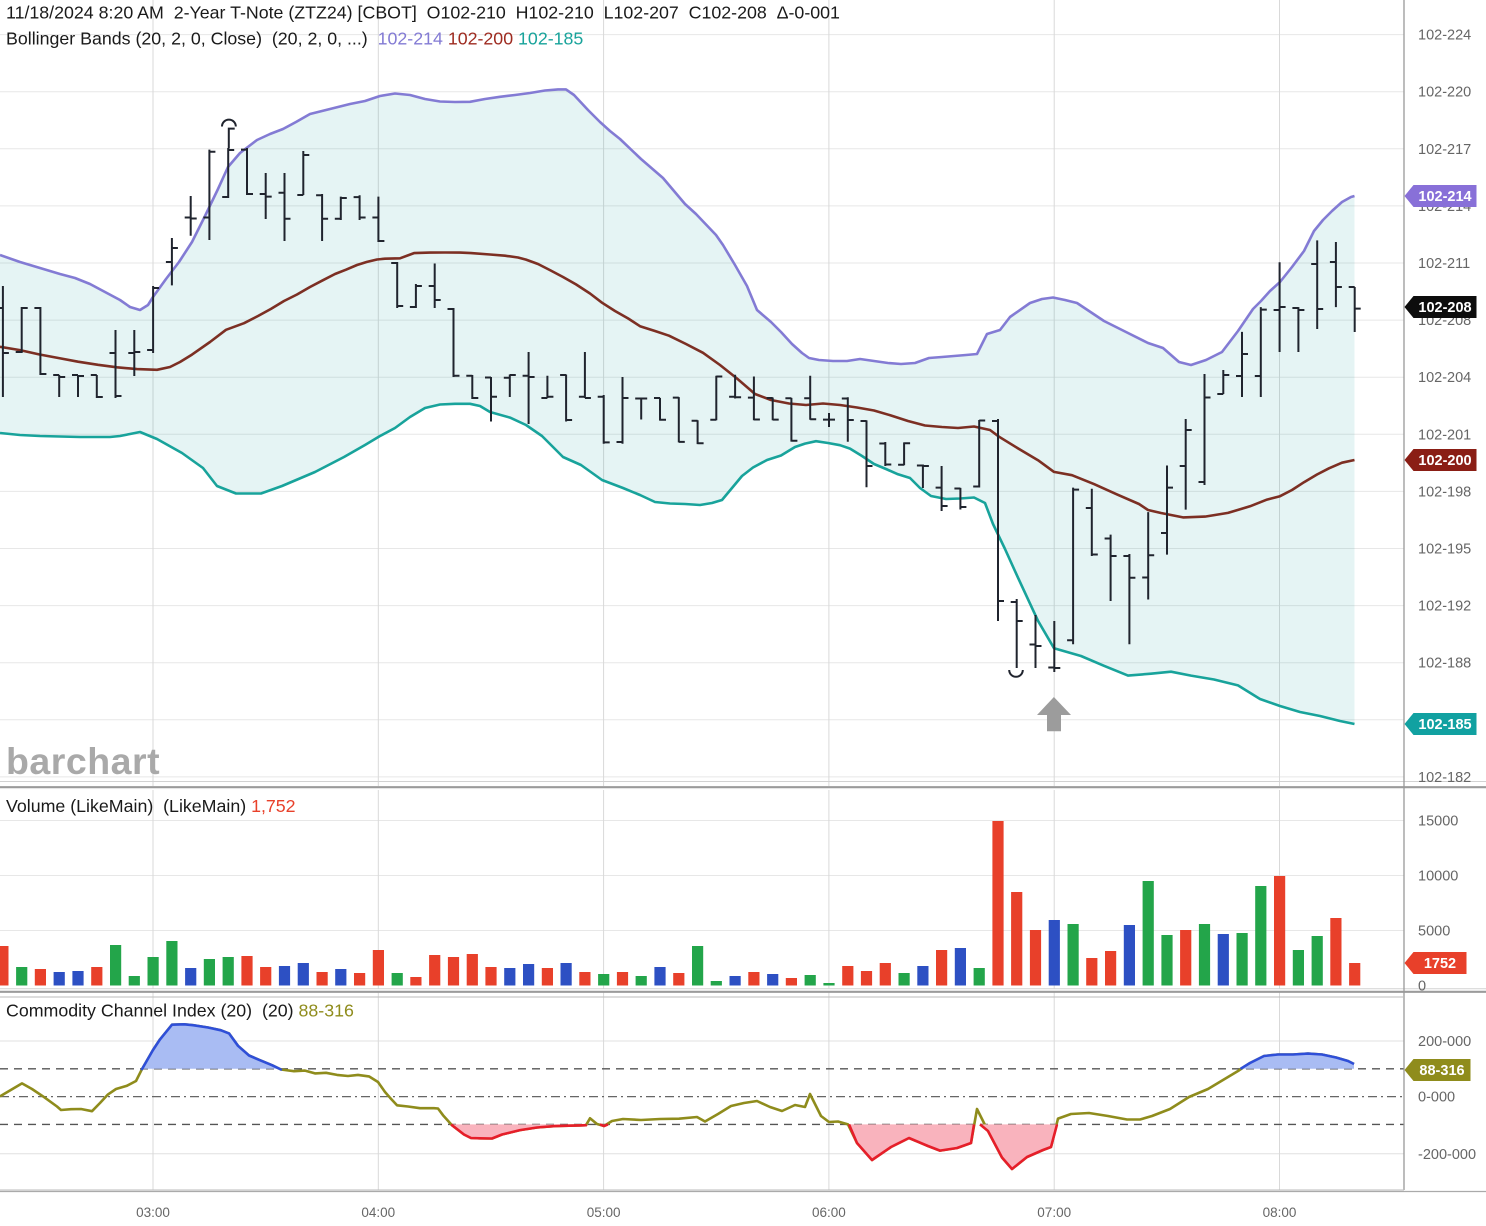  Describe the element at coordinates (1444, 778) in the screenshot. I see `svg-text: 102-182` at that location.